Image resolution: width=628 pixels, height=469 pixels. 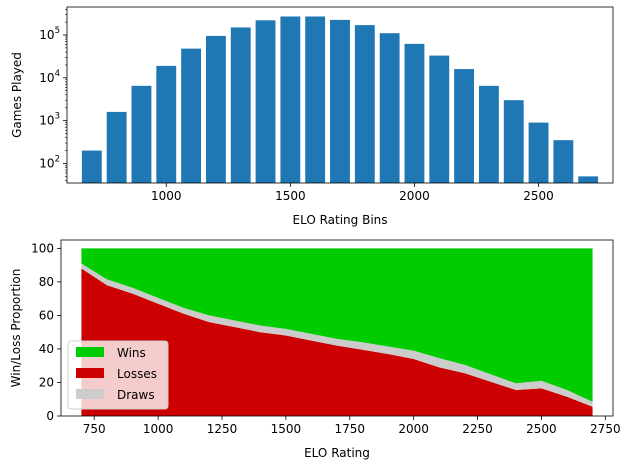 I want to click on legend-label-draws: Draws, so click(x=136, y=395).